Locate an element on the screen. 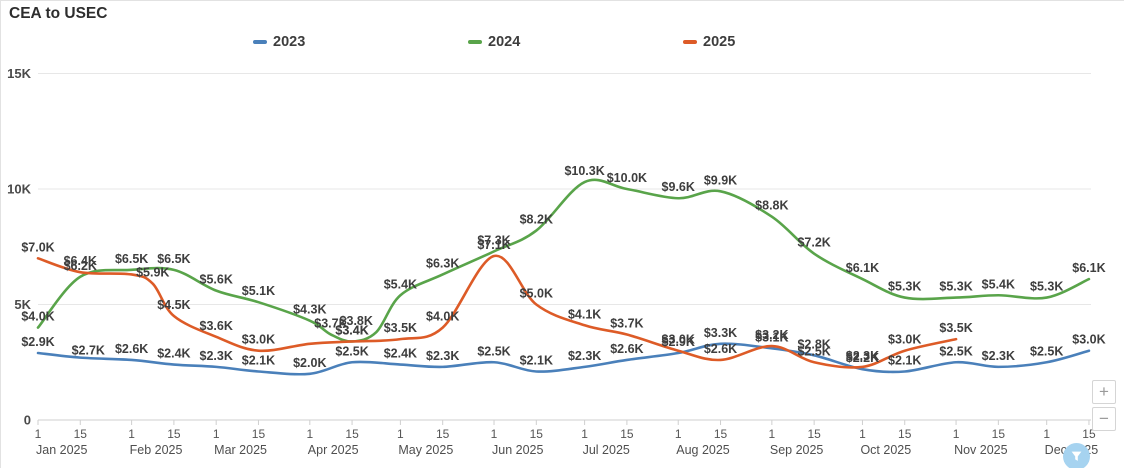 Image resolution: width=1124 pixels, height=468 pixels. legend-item-2024: 2024 is located at coordinates (494, 42).